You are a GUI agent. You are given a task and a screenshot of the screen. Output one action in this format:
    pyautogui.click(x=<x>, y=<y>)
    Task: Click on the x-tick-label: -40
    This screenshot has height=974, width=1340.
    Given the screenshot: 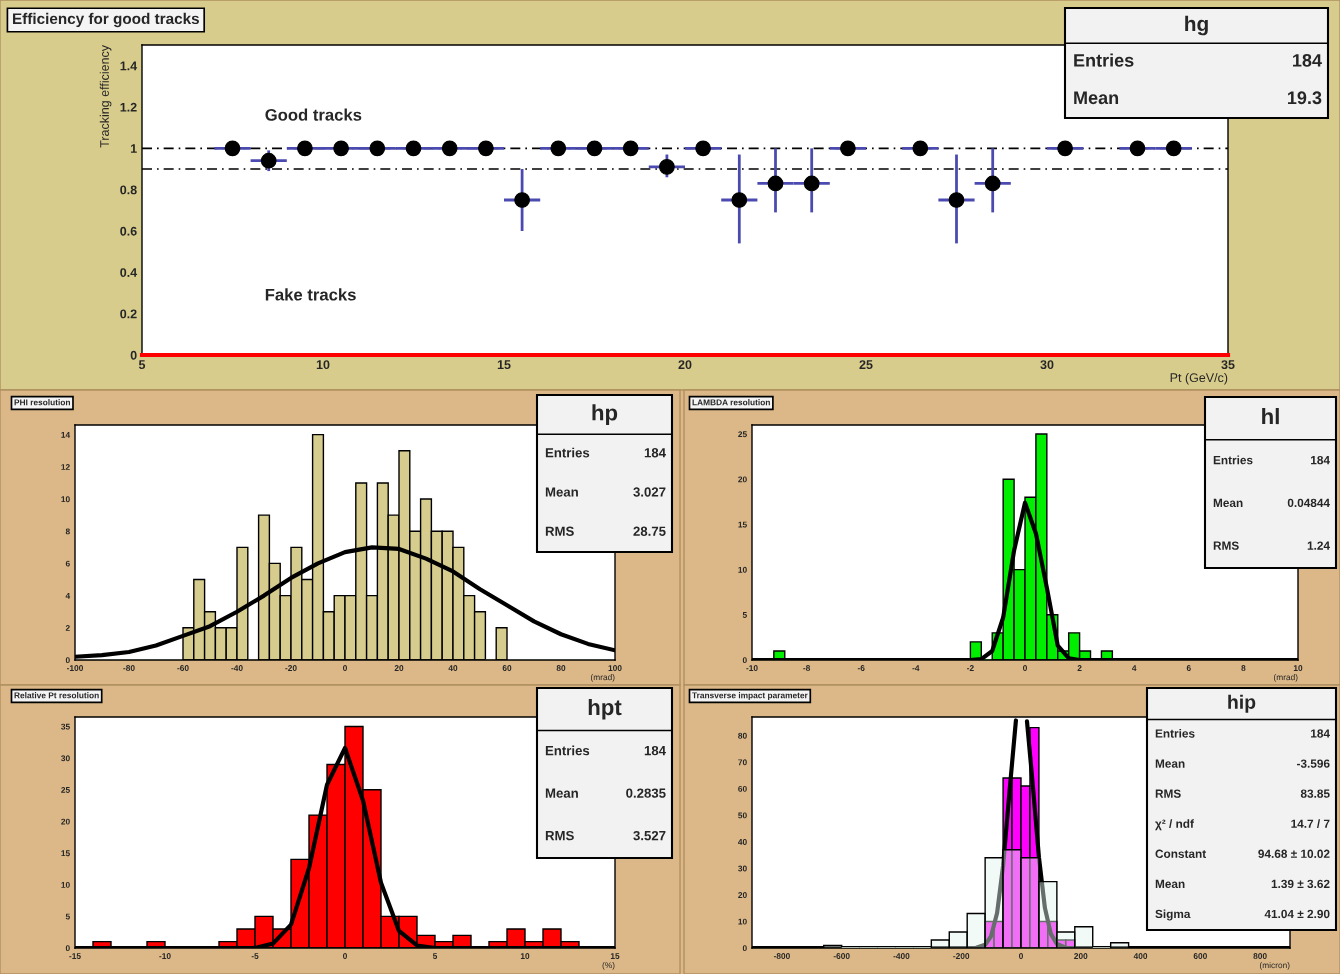 What is the action you would take?
    pyautogui.click(x=237, y=668)
    